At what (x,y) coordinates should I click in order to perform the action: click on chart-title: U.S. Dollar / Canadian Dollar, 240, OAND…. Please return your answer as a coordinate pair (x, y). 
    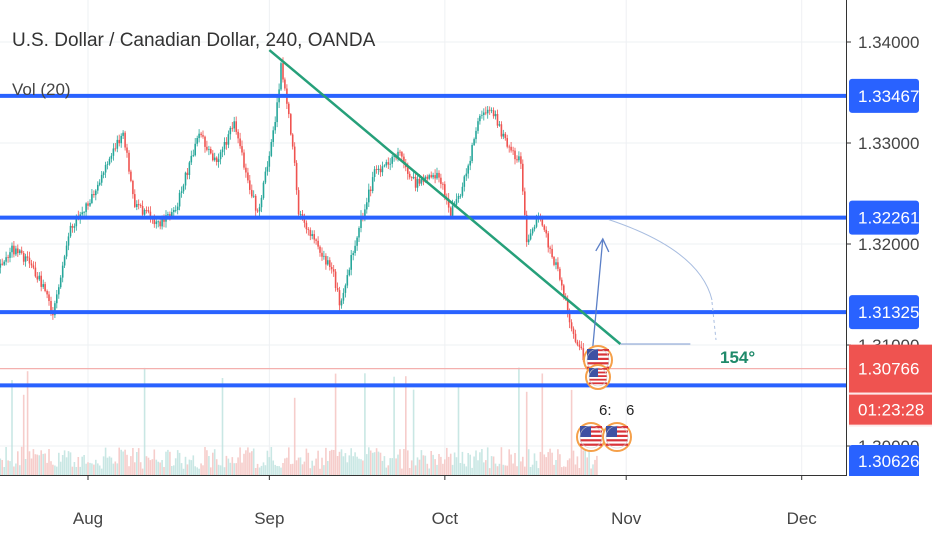
    Looking at the image, I should click on (194, 40).